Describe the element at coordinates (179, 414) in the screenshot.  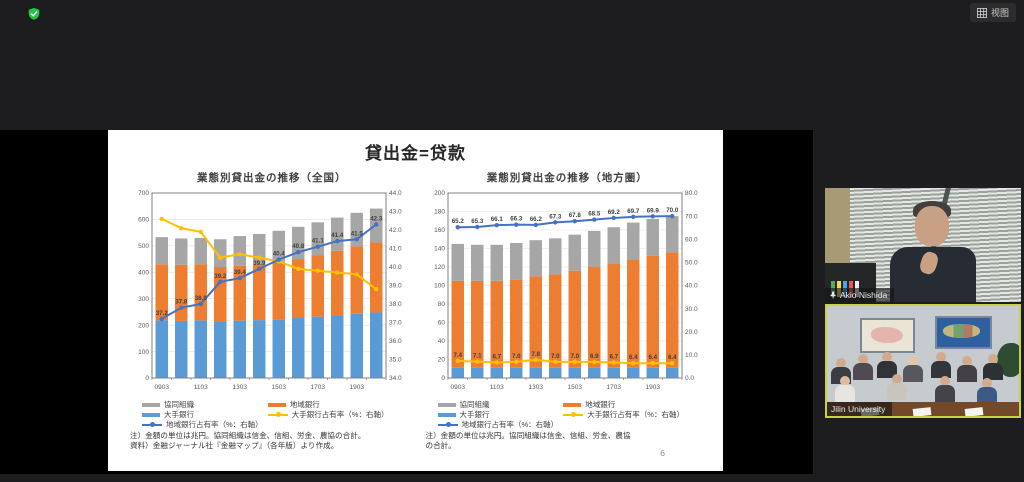
I see `legend-label: 大手銀行` at that location.